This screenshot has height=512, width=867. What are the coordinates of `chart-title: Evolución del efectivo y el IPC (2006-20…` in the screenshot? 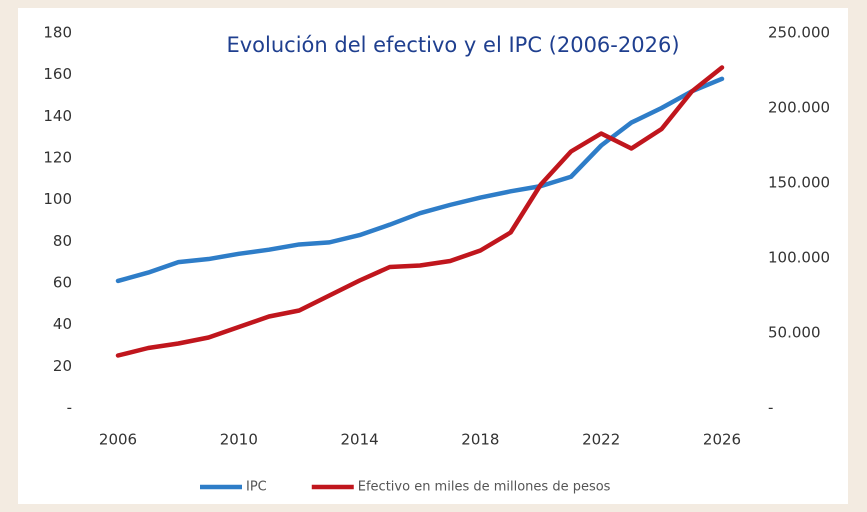 It's located at (452, 45).